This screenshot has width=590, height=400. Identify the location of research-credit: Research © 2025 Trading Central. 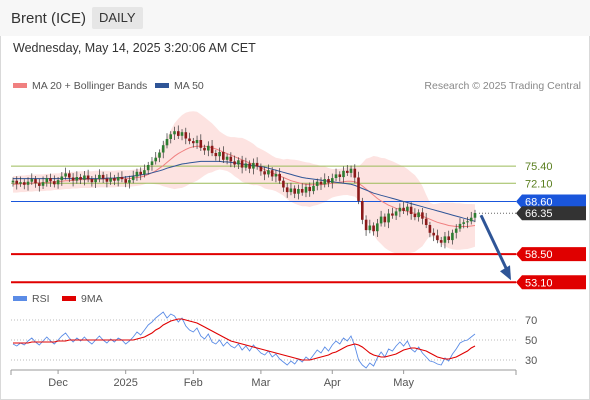
(502, 86).